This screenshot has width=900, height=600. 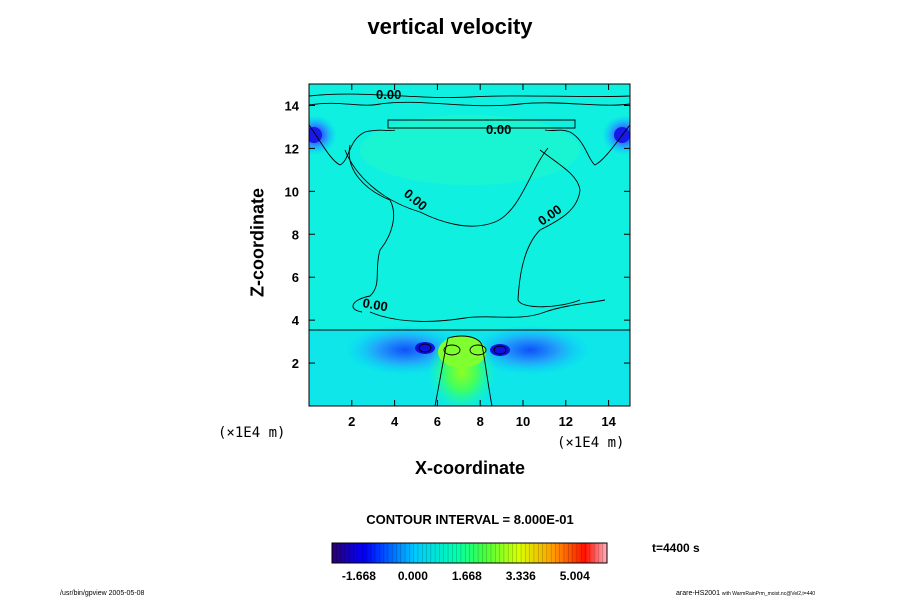 I want to click on colorbar-ticks: -1.668 0.000 1.668 3.336 5.004, so click(x=466, y=576).